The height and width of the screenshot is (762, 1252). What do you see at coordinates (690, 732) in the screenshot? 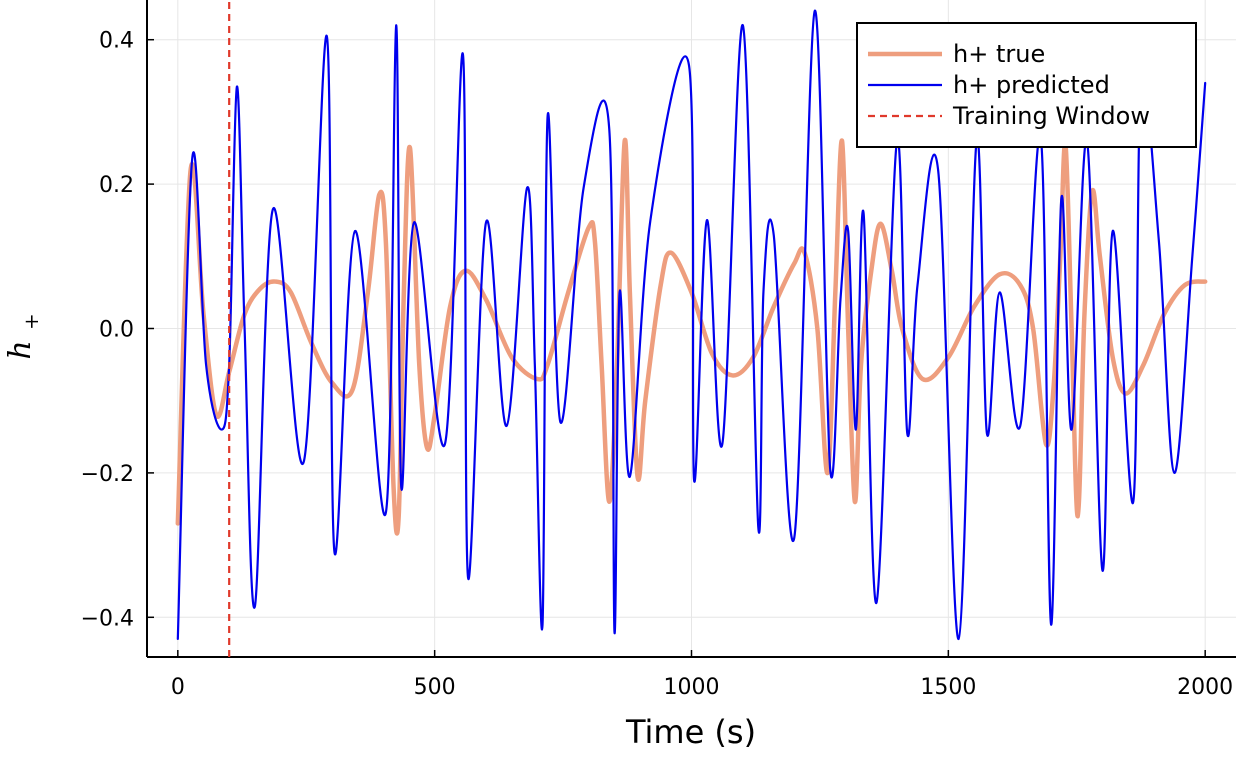
I see `x-axis-title: Time (s)` at bounding box center [690, 732].